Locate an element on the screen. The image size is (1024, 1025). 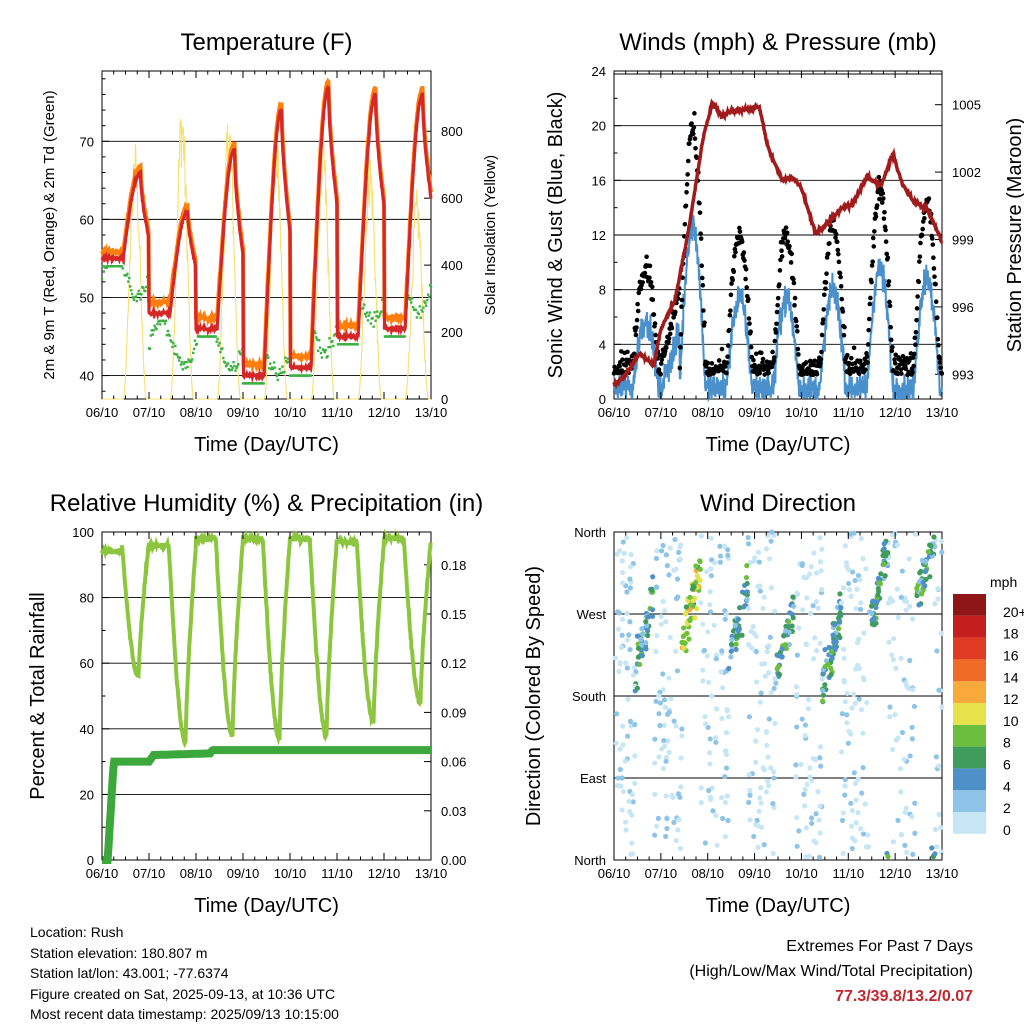
y-tick-label: 8 is located at coordinates (602, 290).